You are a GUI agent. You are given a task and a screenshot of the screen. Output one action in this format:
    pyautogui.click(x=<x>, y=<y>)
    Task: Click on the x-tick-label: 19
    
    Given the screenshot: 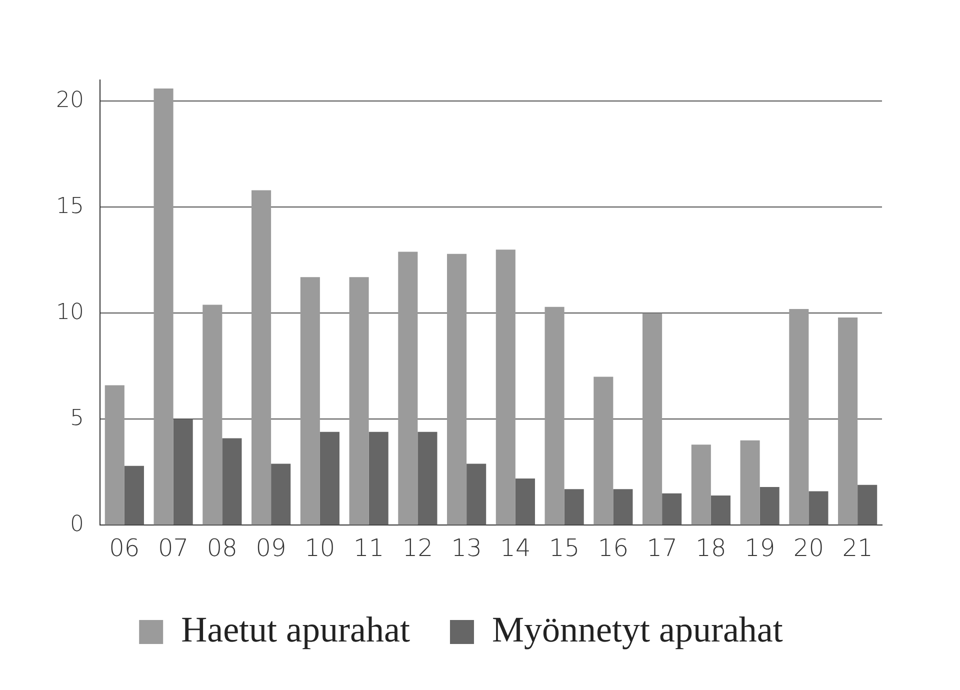 What is the action you would take?
    pyautogui.click(x=760, y=548)
    